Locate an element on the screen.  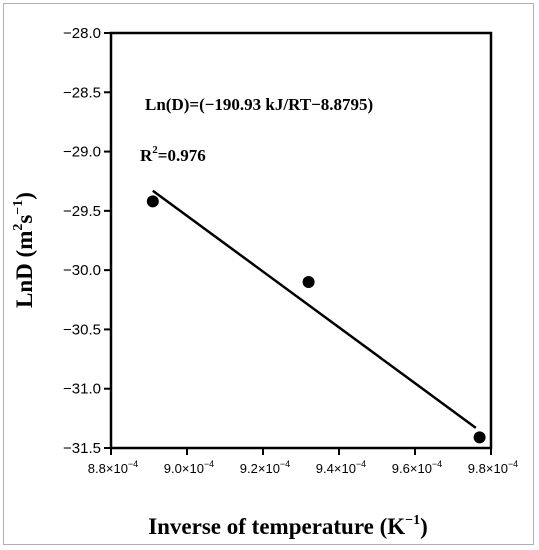
x-axis-label-text: Inverse of temperature (K is located at coordinates (276, 526).